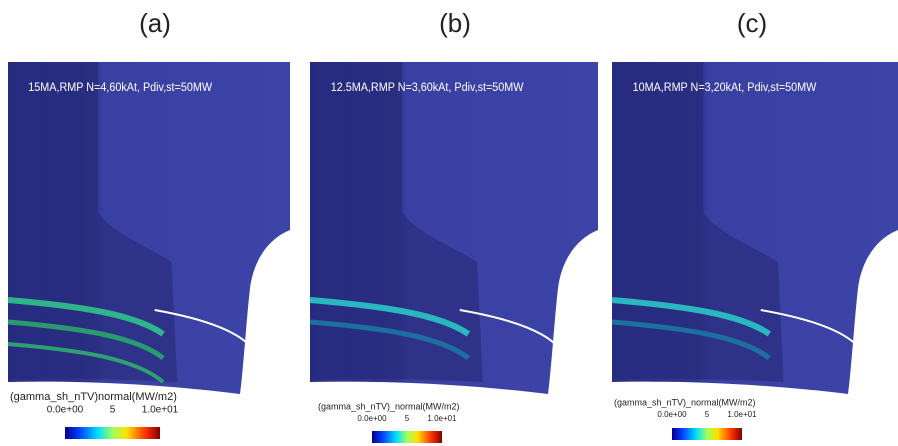  What do you see at coordinates (155, 23) in the screenshot?
I see `panel-label: (a)` at bounding box center [155, 23].